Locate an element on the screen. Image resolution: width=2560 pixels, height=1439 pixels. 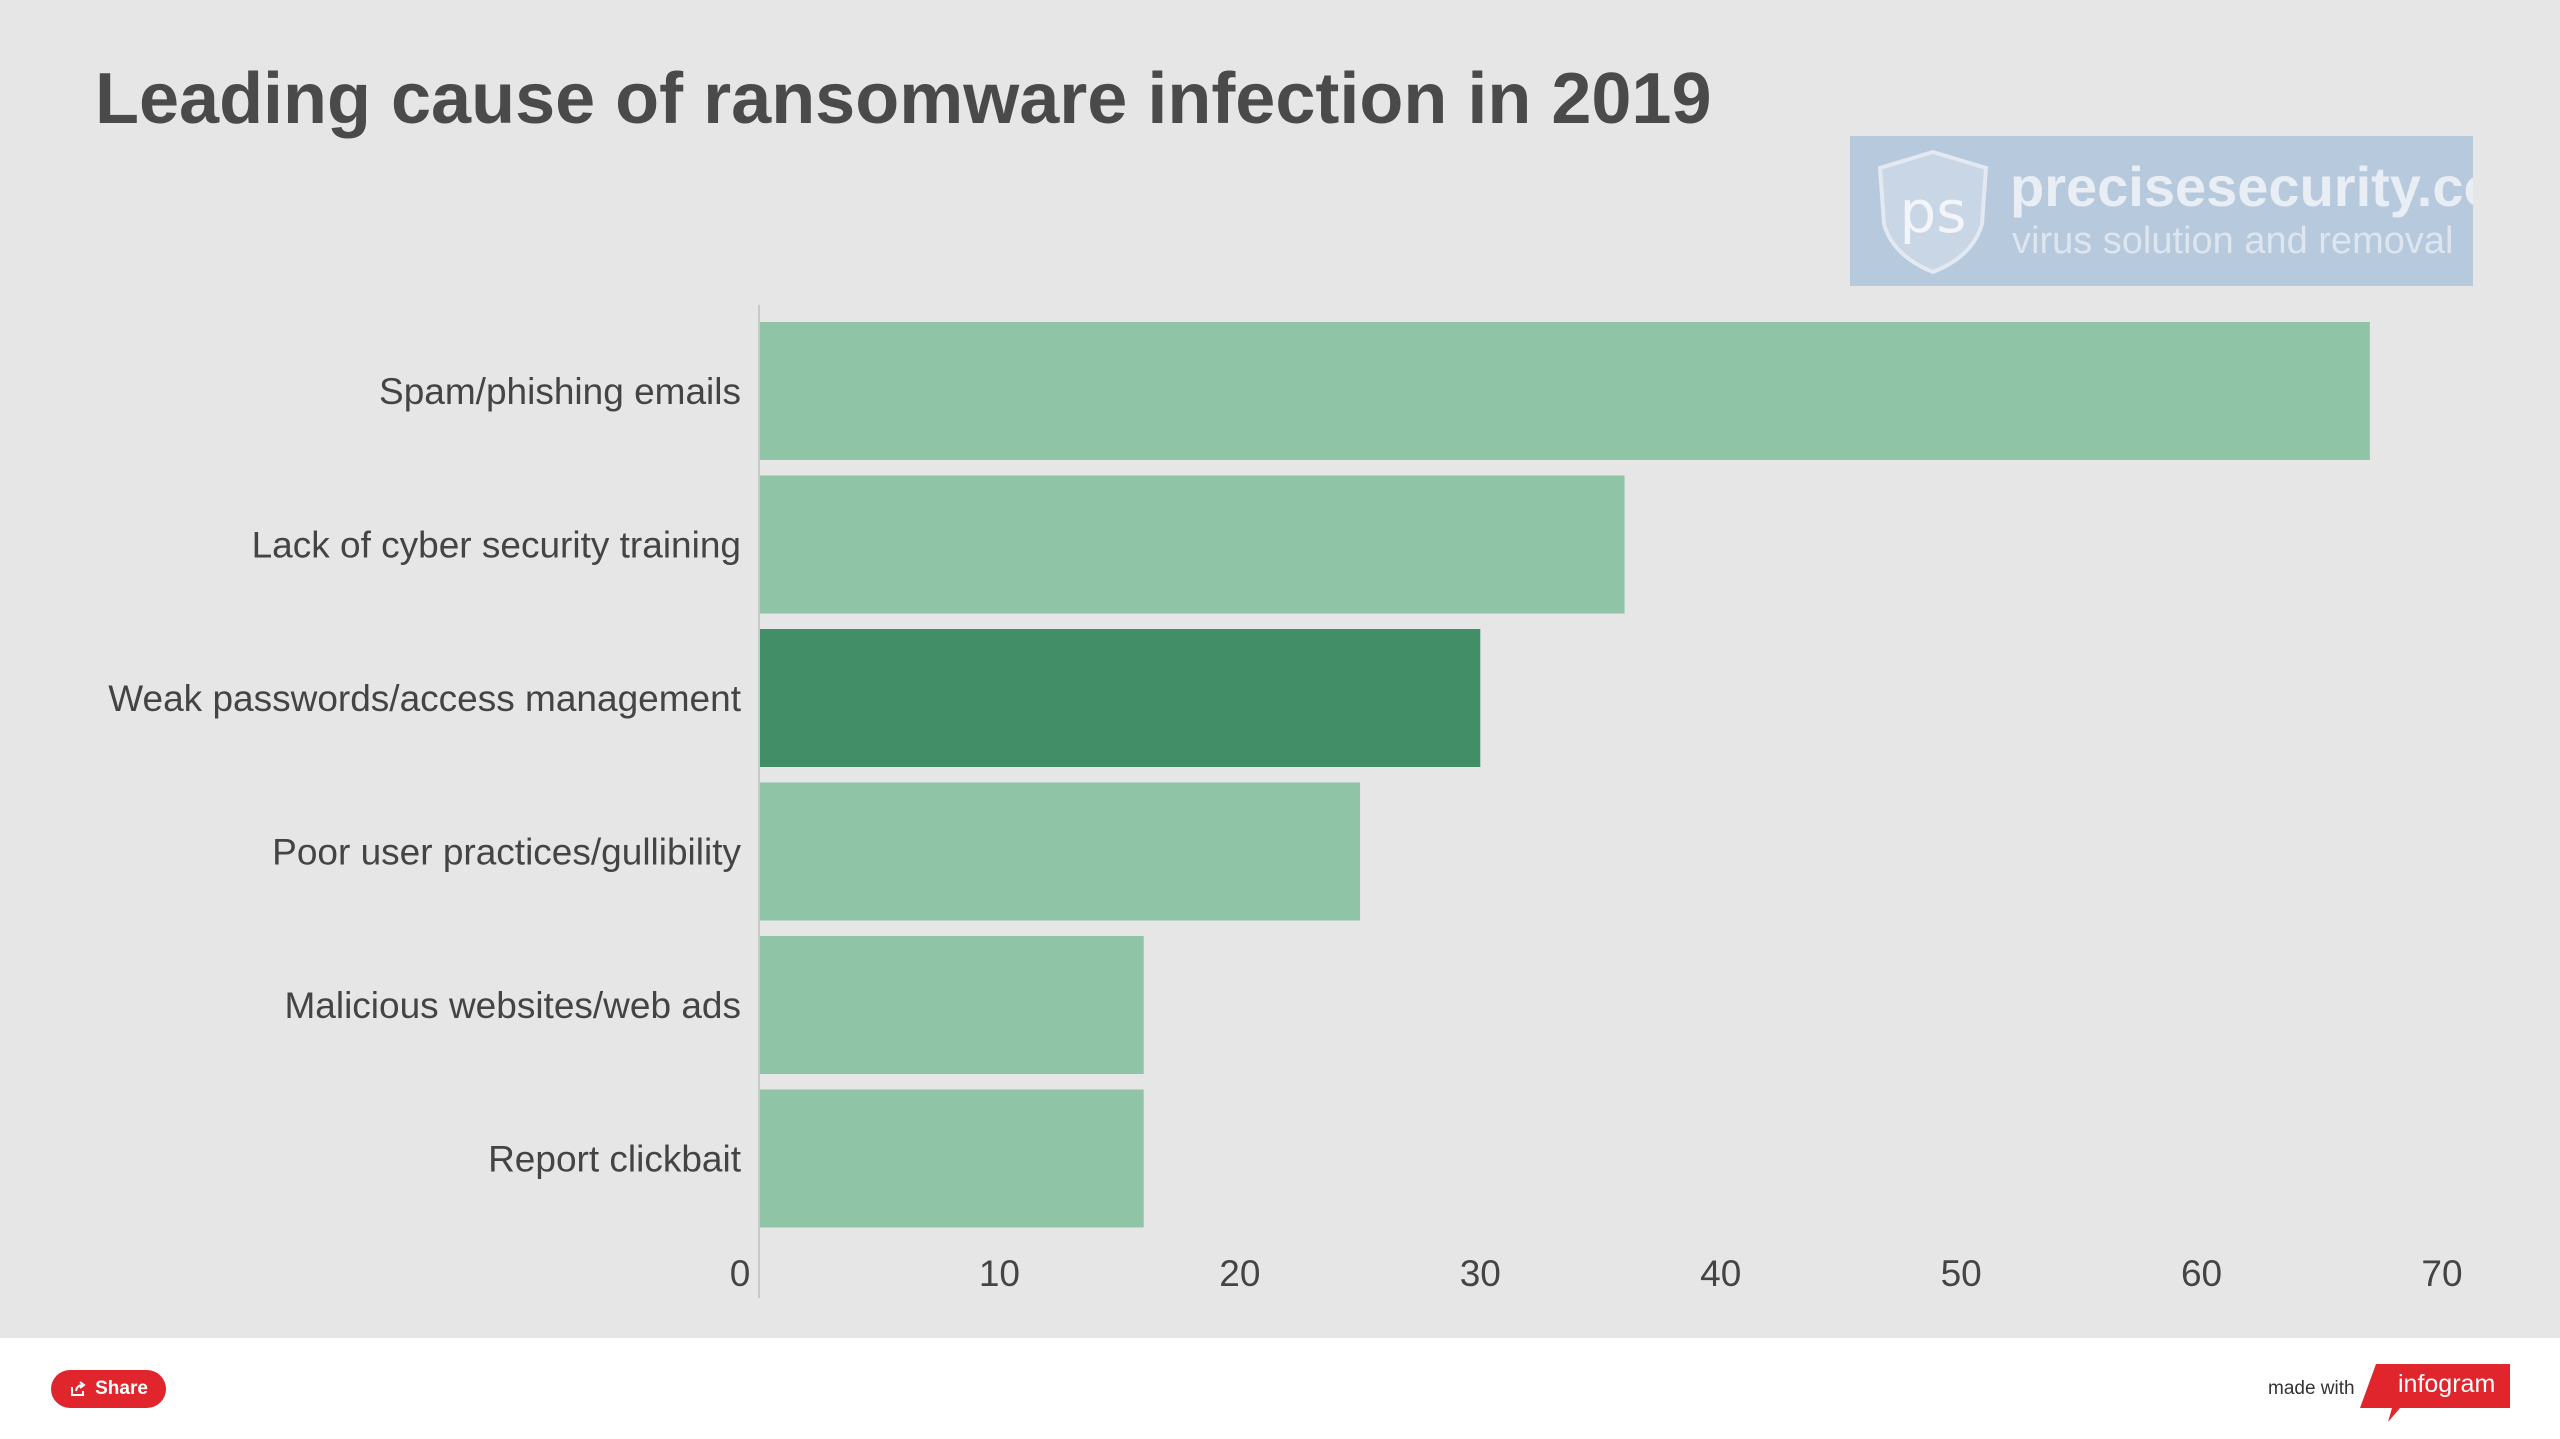
category-label: Malicious websites/web ads is located at coordinates (512, 1005).